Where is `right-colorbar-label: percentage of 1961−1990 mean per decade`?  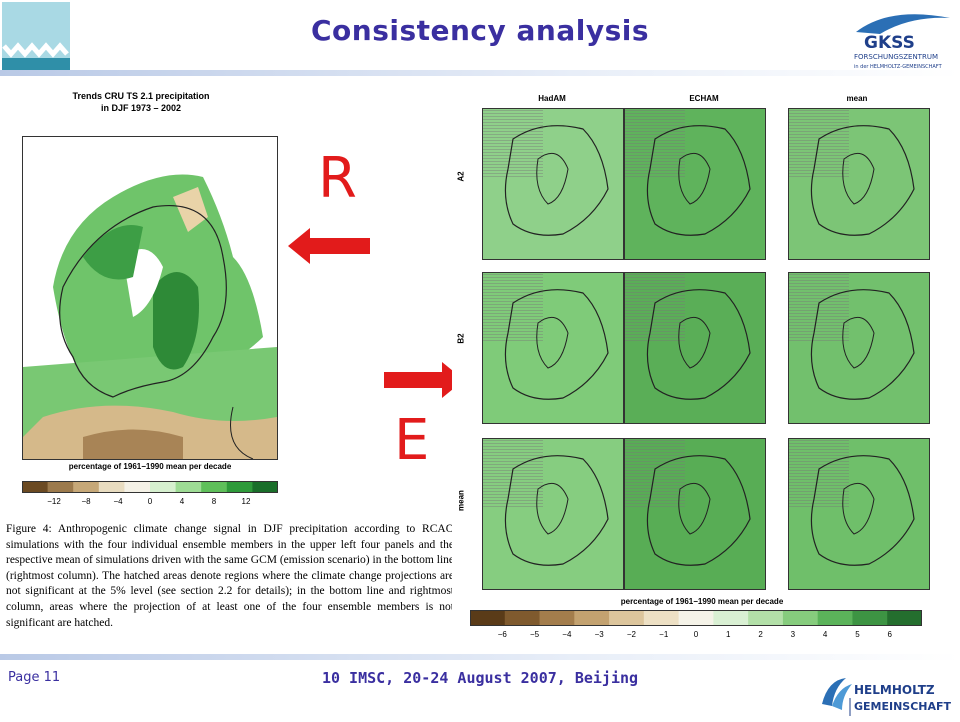
right-colorbar-label: percentage of 1961−1990 mean per decade is located at coordinates (702, 601).